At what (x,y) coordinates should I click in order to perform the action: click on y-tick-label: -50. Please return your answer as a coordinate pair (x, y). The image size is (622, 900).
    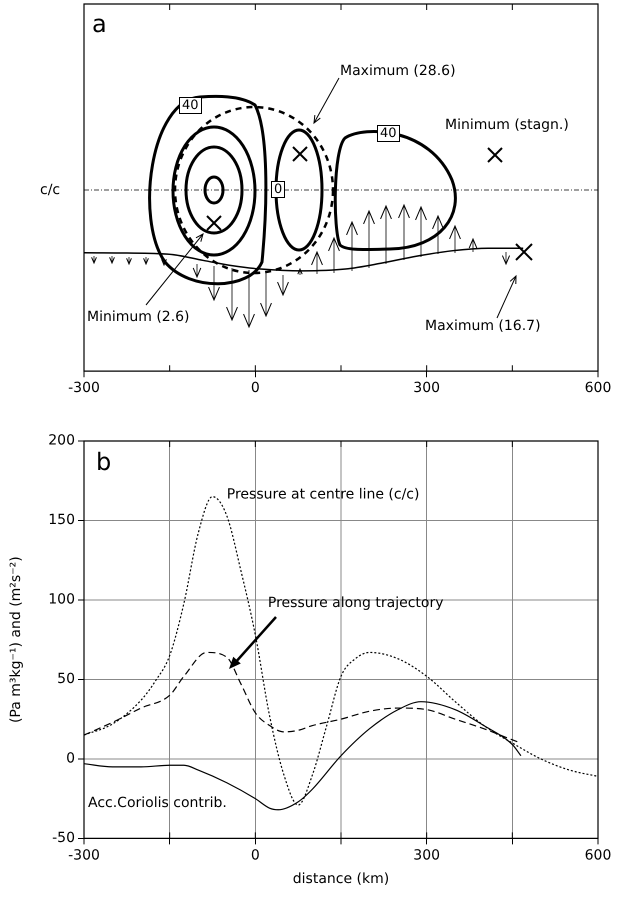
    Looking at the image, I should click on (63, 838).